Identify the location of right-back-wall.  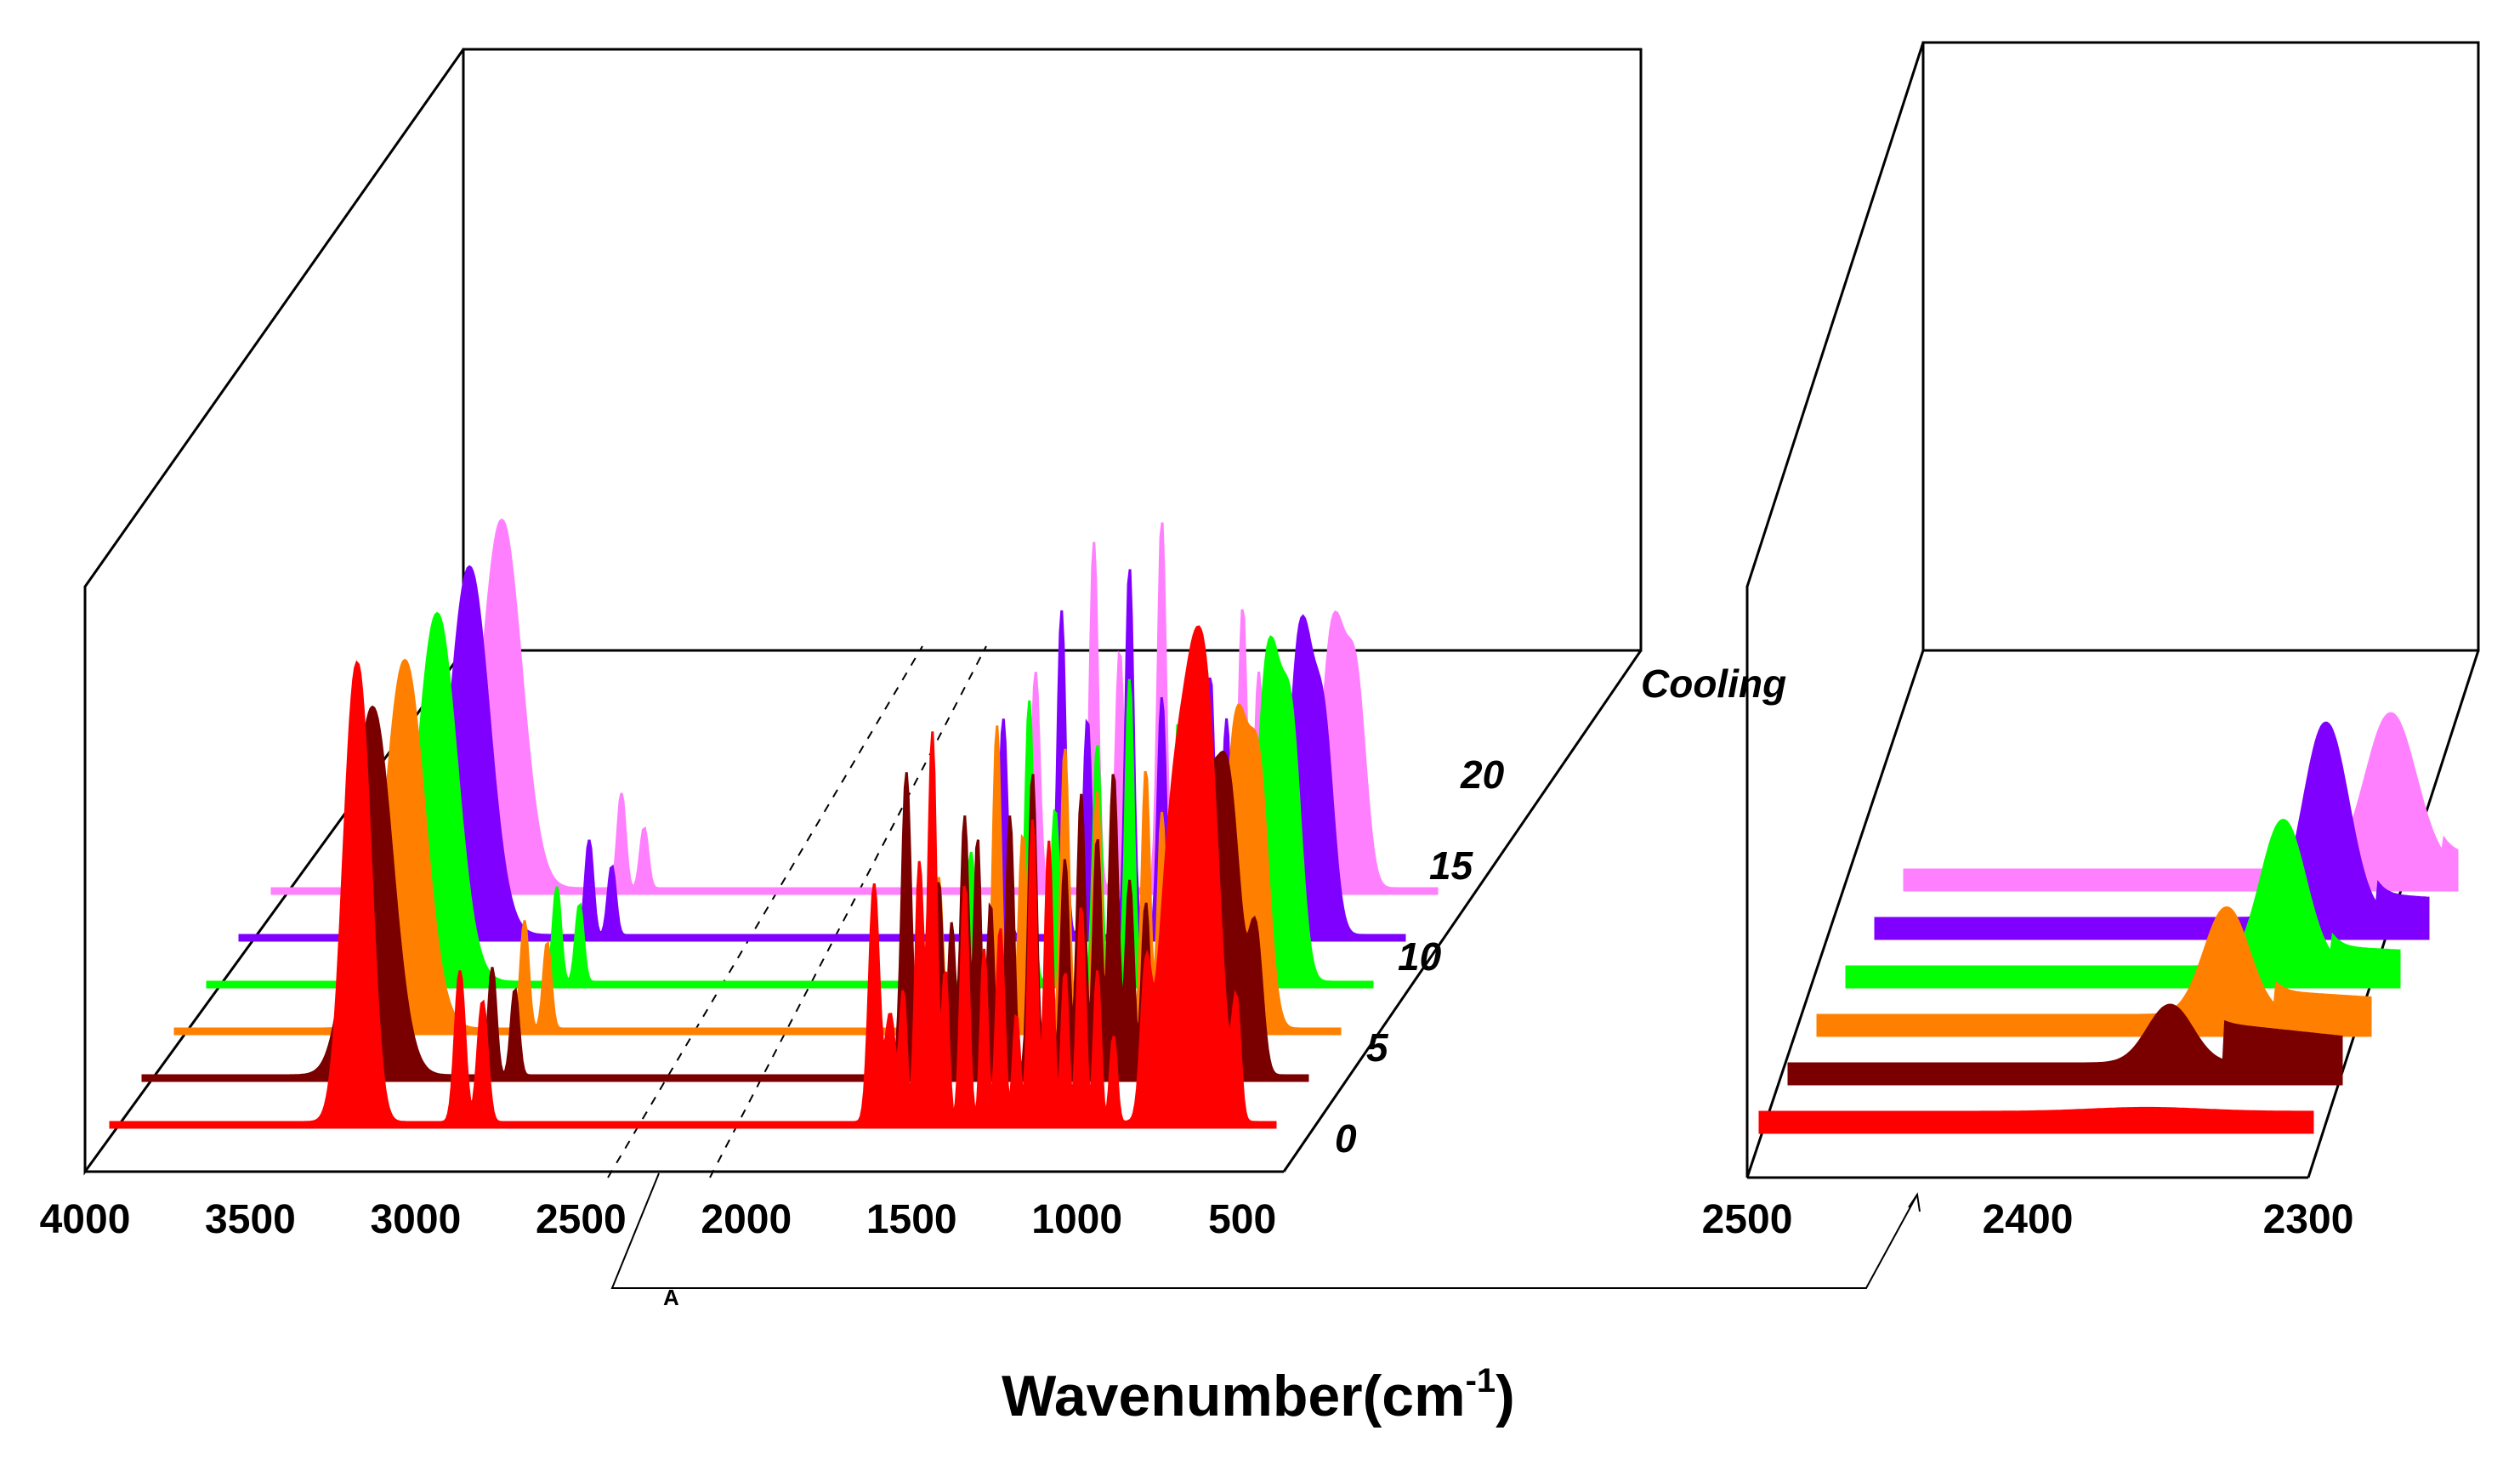
(2200, 347).